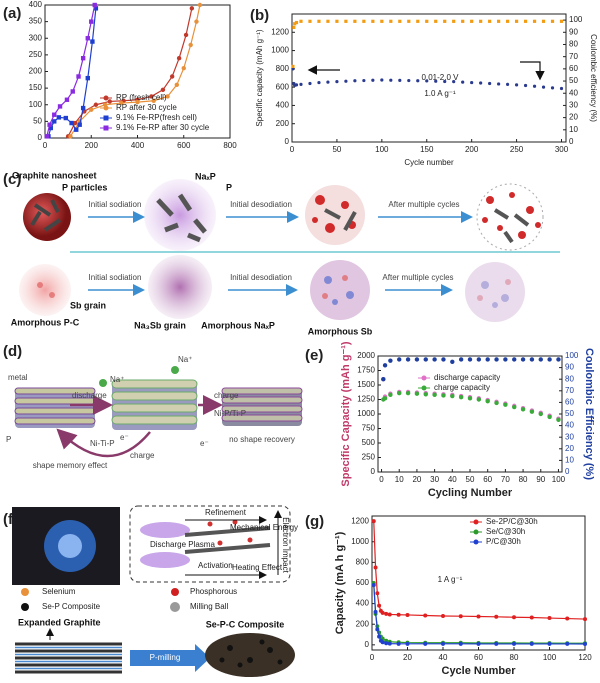 Image resolution: width=600 pixels, height=683 pixels. Describe the element at coordinates (238, 325) in the screenshot. I see `label: Amorphous NaₓP` at that location.